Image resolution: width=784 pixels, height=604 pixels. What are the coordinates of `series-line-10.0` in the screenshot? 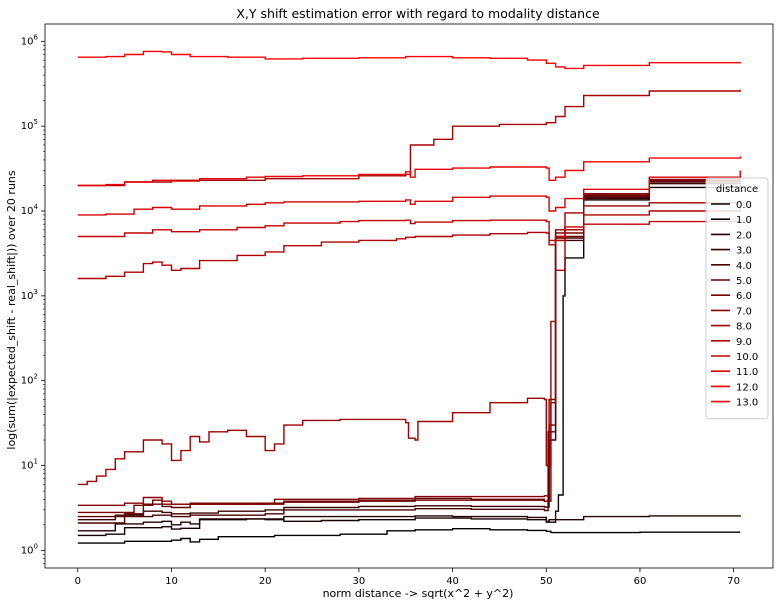 It's located at (409, 230).